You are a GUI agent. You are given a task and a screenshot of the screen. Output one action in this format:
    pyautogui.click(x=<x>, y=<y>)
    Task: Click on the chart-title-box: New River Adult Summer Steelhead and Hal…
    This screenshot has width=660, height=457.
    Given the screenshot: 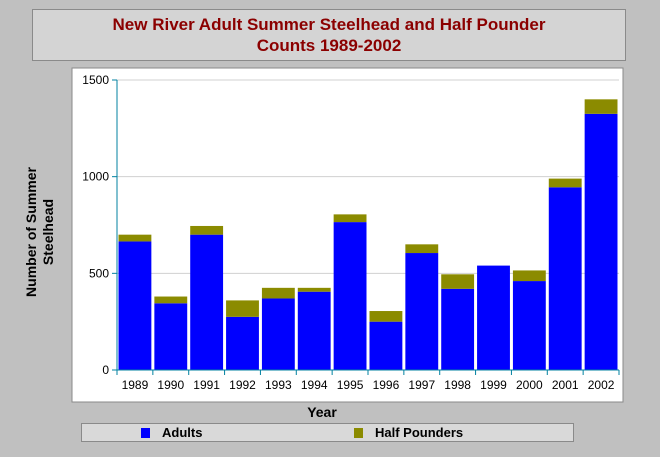 What is the action you would take?
    pyautogui.click(x=329, y=35)
    